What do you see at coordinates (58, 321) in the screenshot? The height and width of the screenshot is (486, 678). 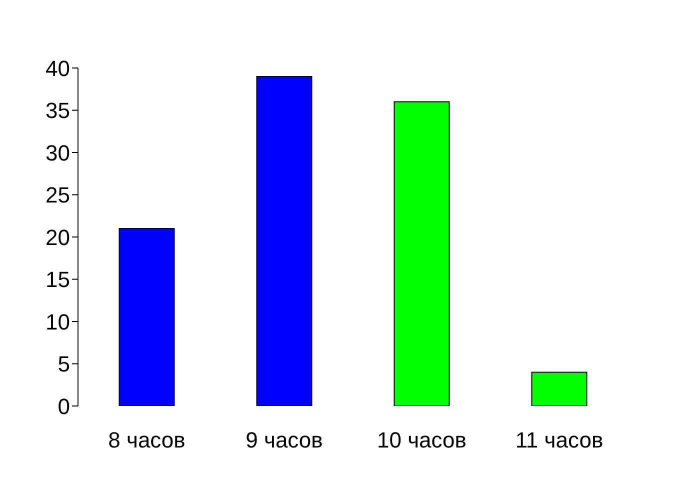 I see `y-tick-label: 10` at bounding box center [58, 321].